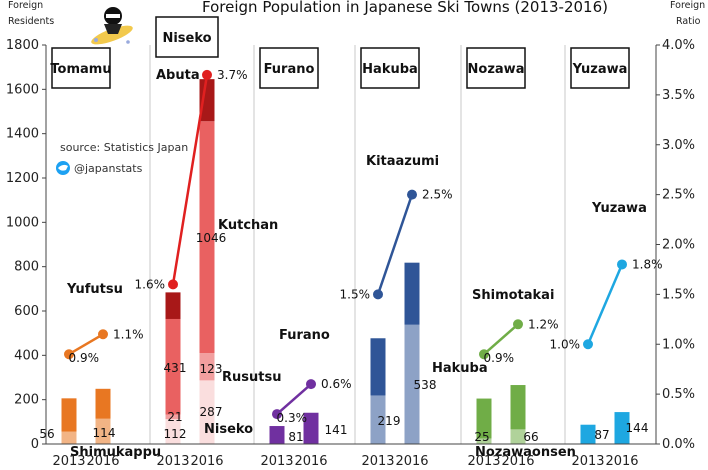 This screenshot has width=708, height=470. I want to click on ratio-label: 1.2%, so click(543, 324).